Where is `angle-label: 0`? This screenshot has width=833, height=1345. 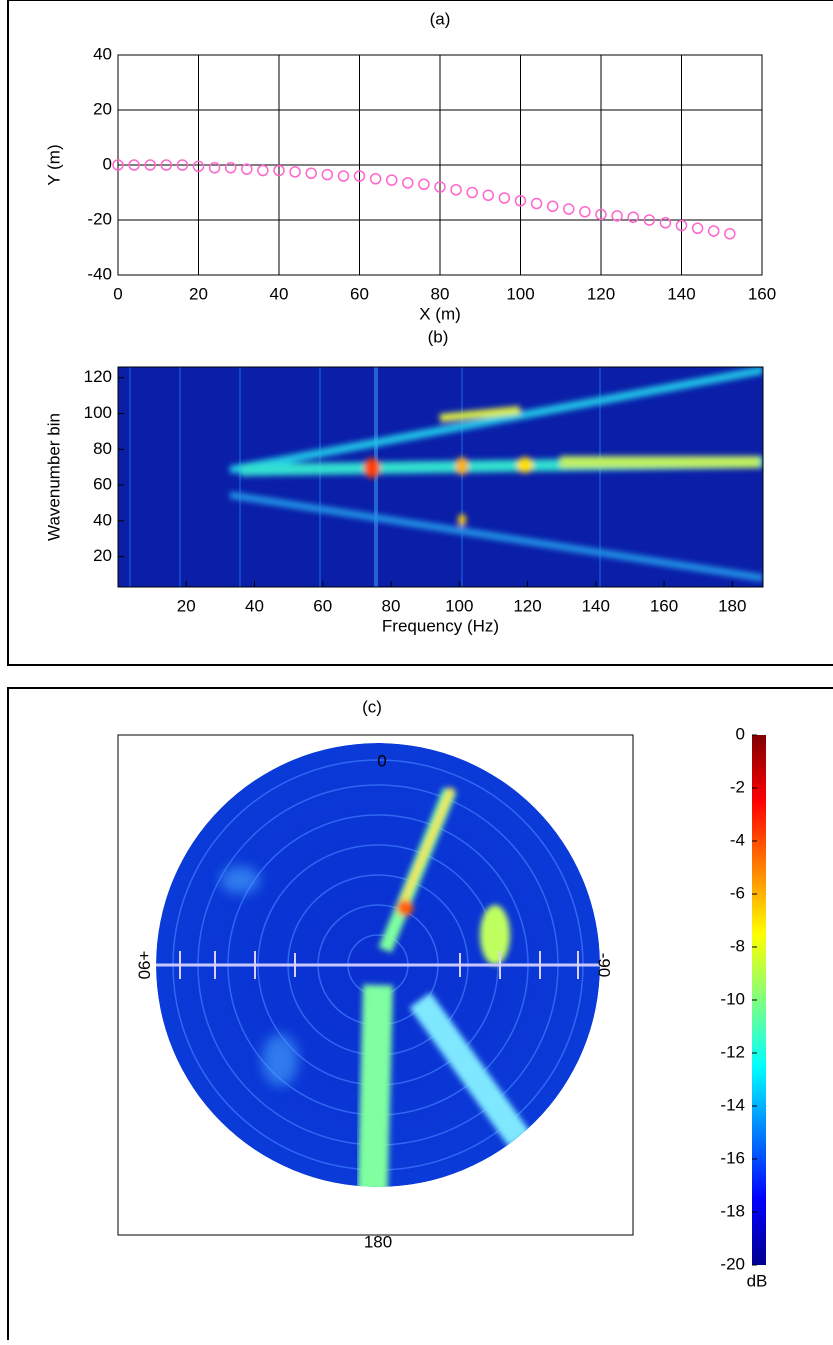 angle-label: 0 is located at coordinates (381, 760).